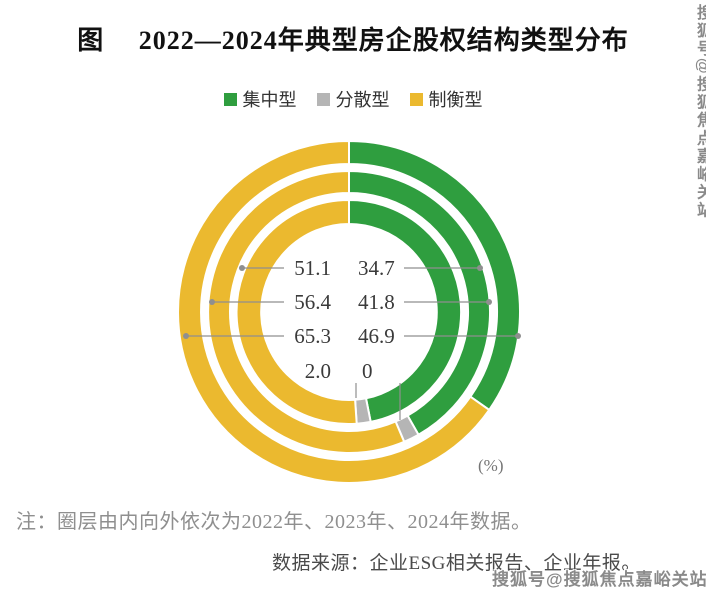  I want to click on chart-title: 图 2022—2024年典型房企股权结构类型分布, so click(353, 40).